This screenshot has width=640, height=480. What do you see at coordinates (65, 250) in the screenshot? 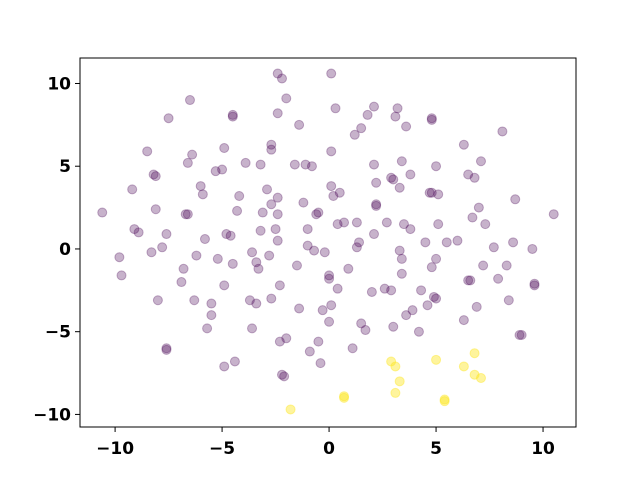
I see `y-tick-label: 0` at bounding box center [65, 250].